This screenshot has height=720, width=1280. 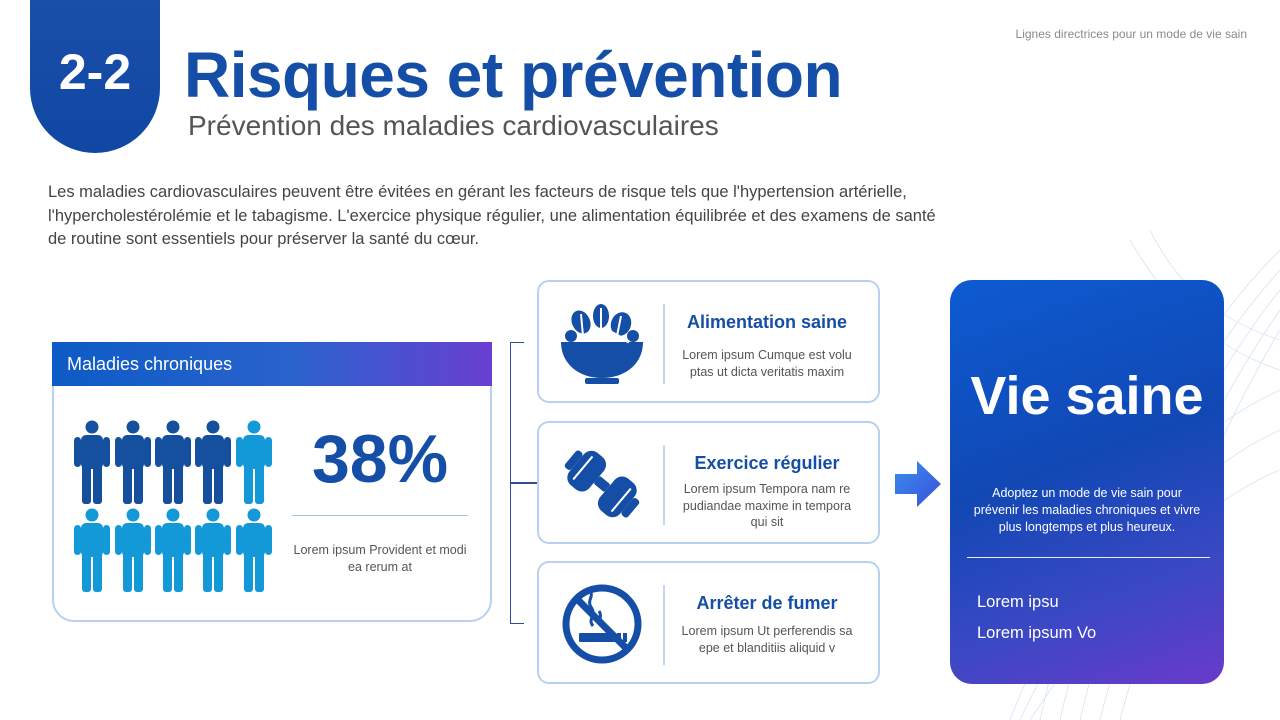 What do you see at coordinates (602, 484) in the screenshot?
I see `dumbbell-icon` at bounding box center [602, 484].